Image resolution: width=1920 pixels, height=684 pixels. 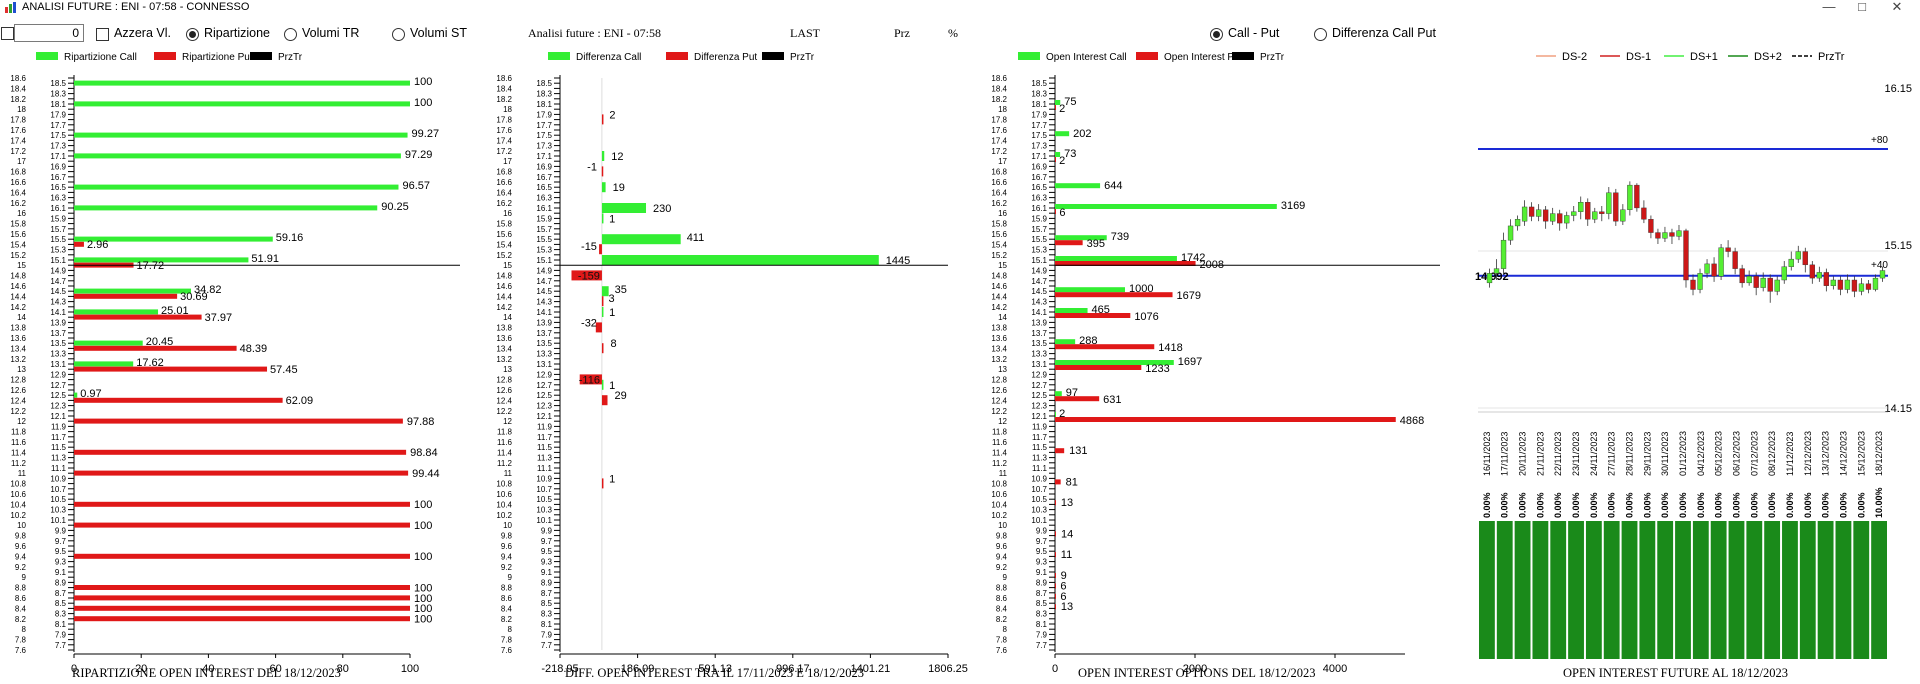 I want to click on bar-label: 9, so click(x=1064, y=576).